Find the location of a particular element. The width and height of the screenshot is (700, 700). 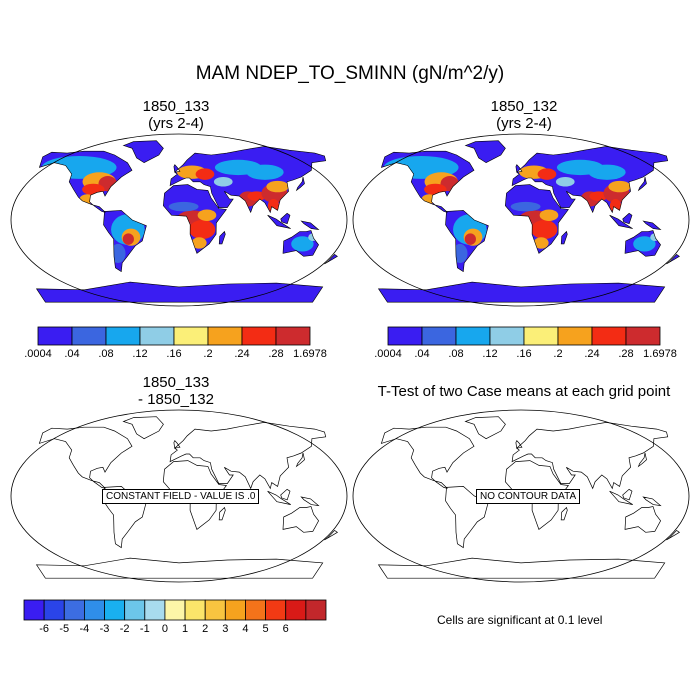

colorbar-tick-label: -5 is located at coordinates (64, 629).